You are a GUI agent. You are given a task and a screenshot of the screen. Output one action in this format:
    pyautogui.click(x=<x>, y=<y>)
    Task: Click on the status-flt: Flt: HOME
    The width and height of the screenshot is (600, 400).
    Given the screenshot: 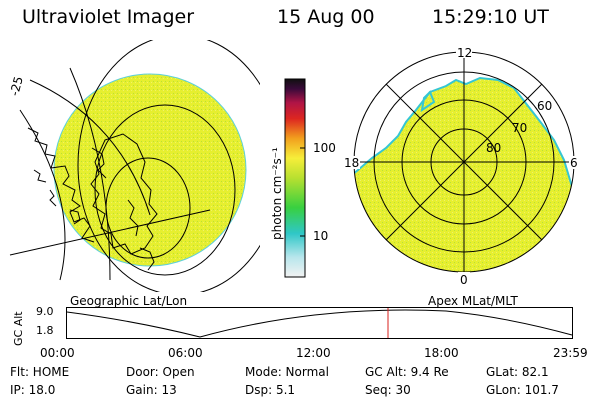 What is the action you would take?
    pyautogui.click(x=40, y=372)
    